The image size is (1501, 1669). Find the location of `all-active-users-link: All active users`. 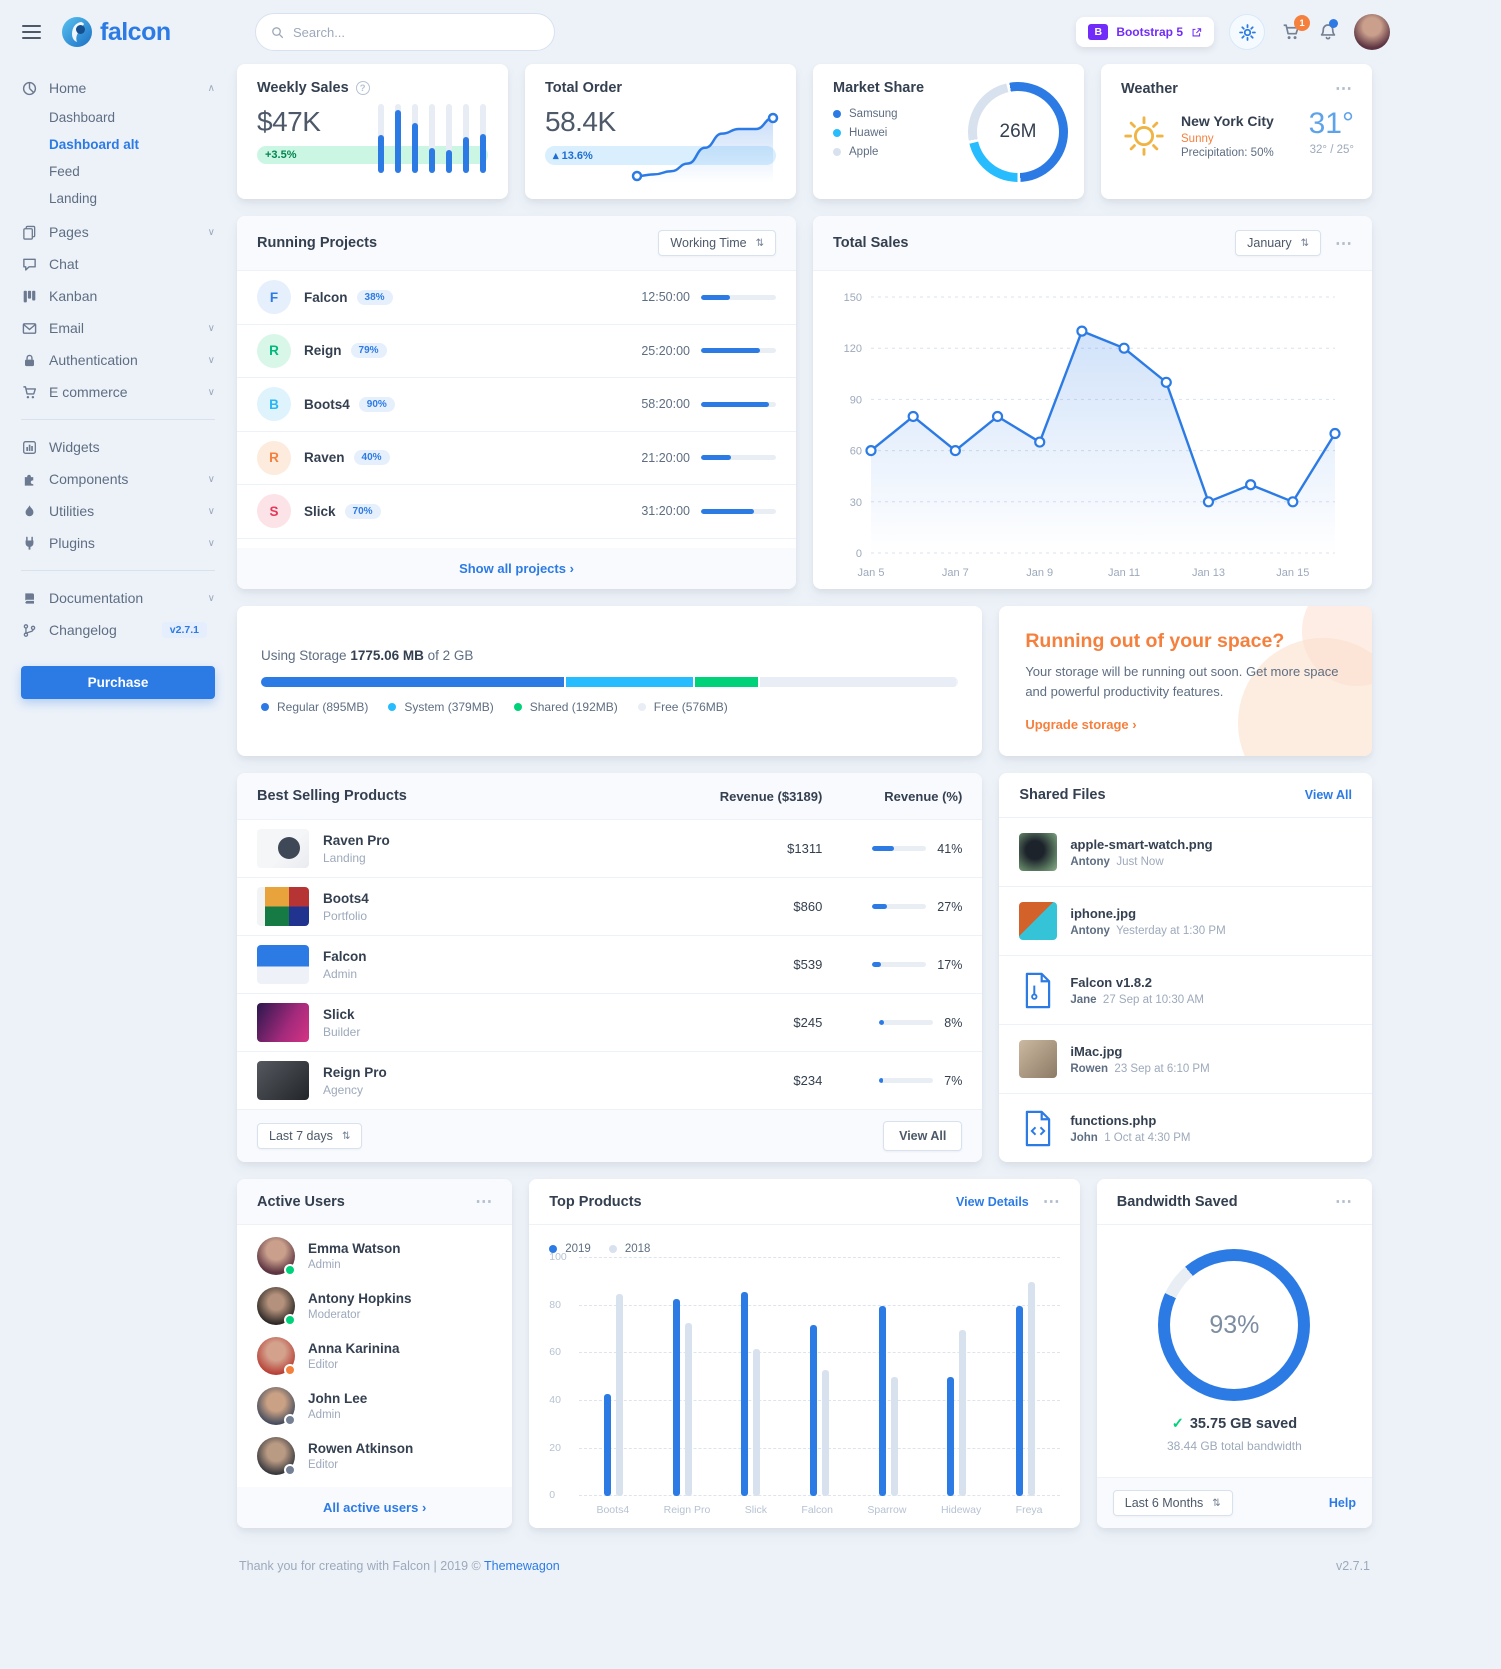

all-active-users-link: All active users is located at coordinates (375, 1508).